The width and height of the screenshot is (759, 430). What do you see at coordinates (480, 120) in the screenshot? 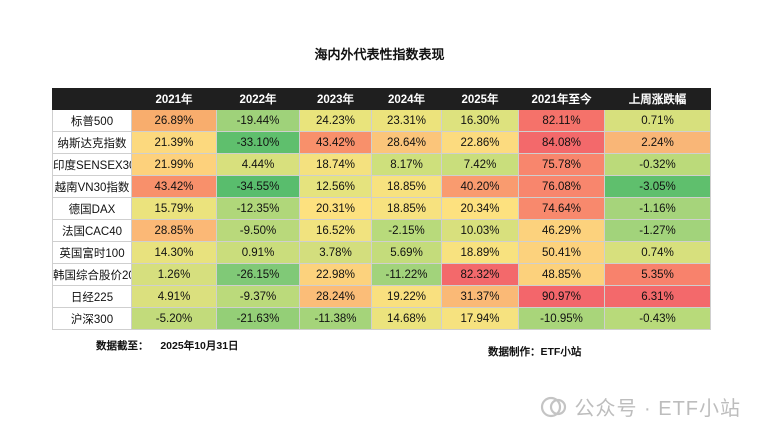
I see `return-cell: 16.30%` at bounding box center [480, 120].